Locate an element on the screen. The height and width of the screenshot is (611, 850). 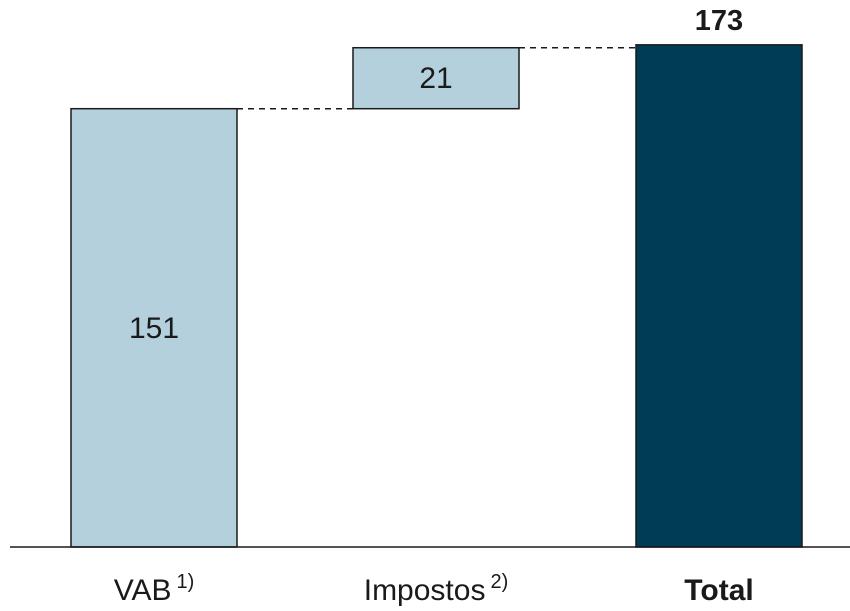
bar-vab is located at coordinates (154, 327).